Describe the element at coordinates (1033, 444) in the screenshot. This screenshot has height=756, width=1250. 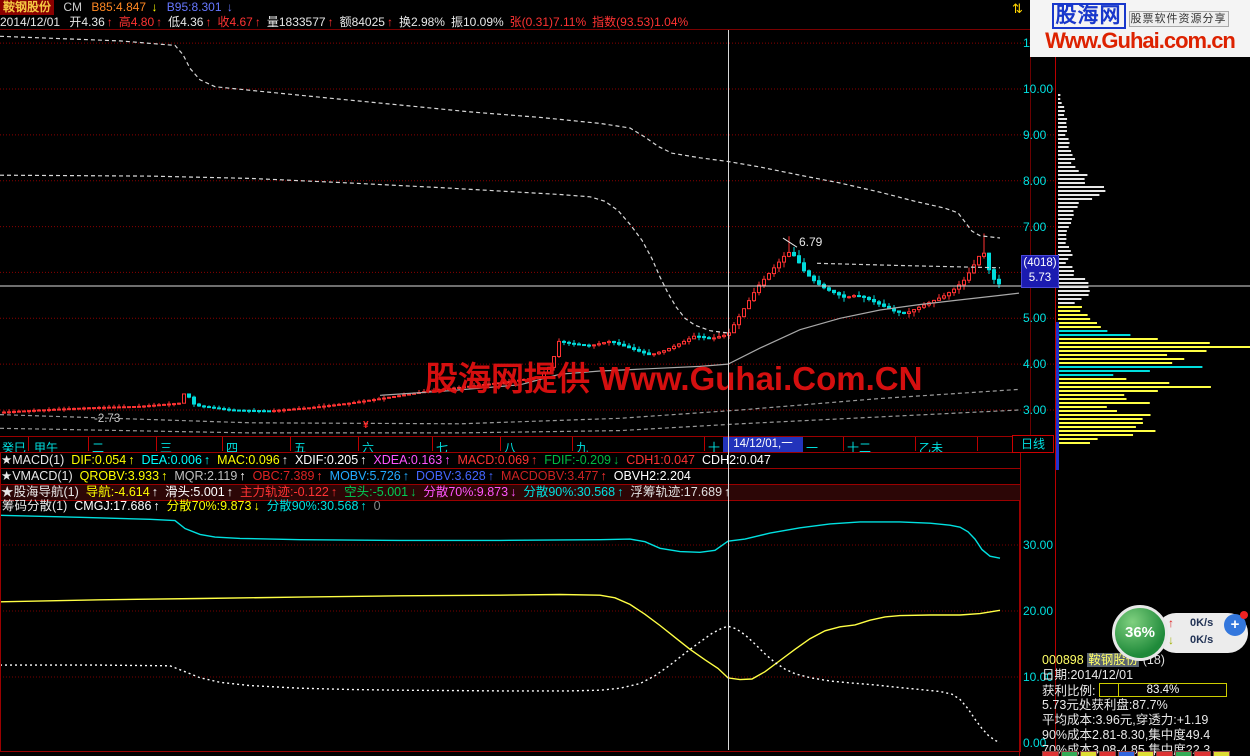
I see `period-selector: 日线` at that location.